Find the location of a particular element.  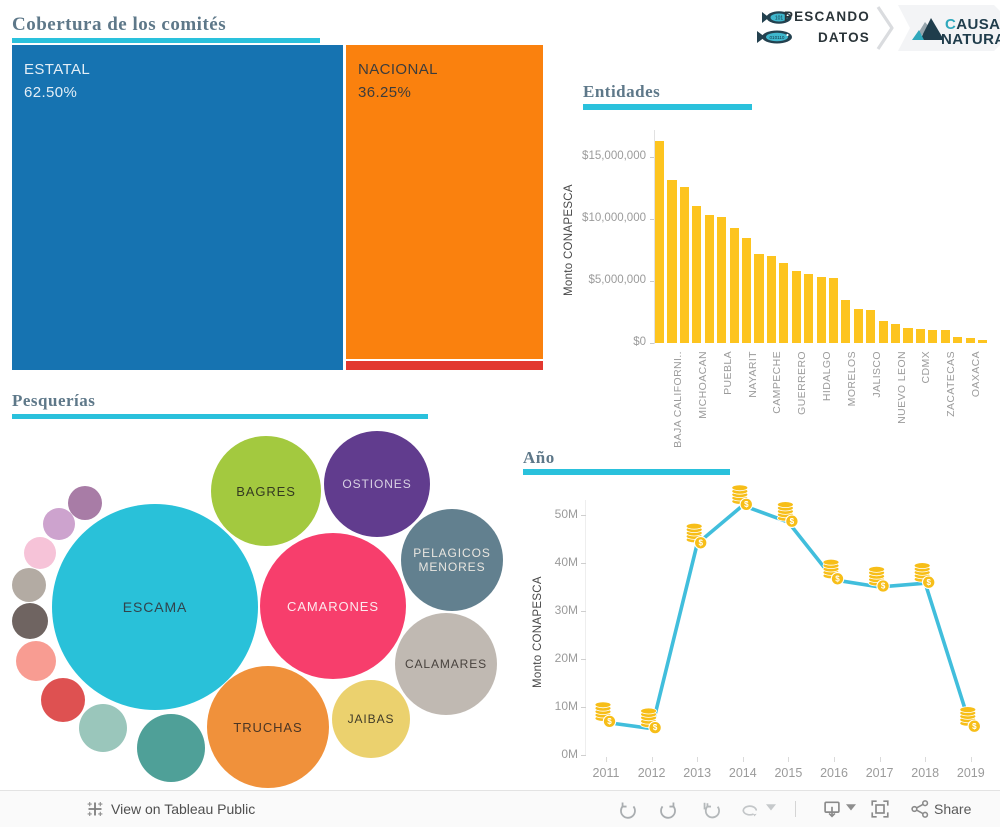

bar-PUEBLA is located at coordinates (722, 279).